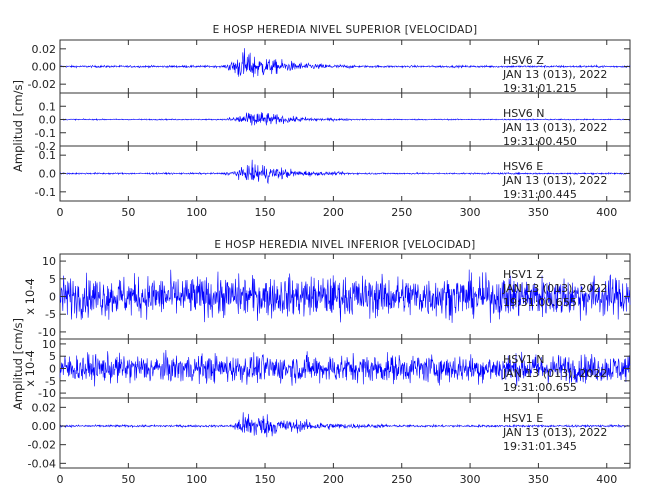 The image size is (650, 500). What do you see at coordinates (42, 463) in the screenshot?
I see `y-tick-label: -0.04` at bounding box center [42, 463].